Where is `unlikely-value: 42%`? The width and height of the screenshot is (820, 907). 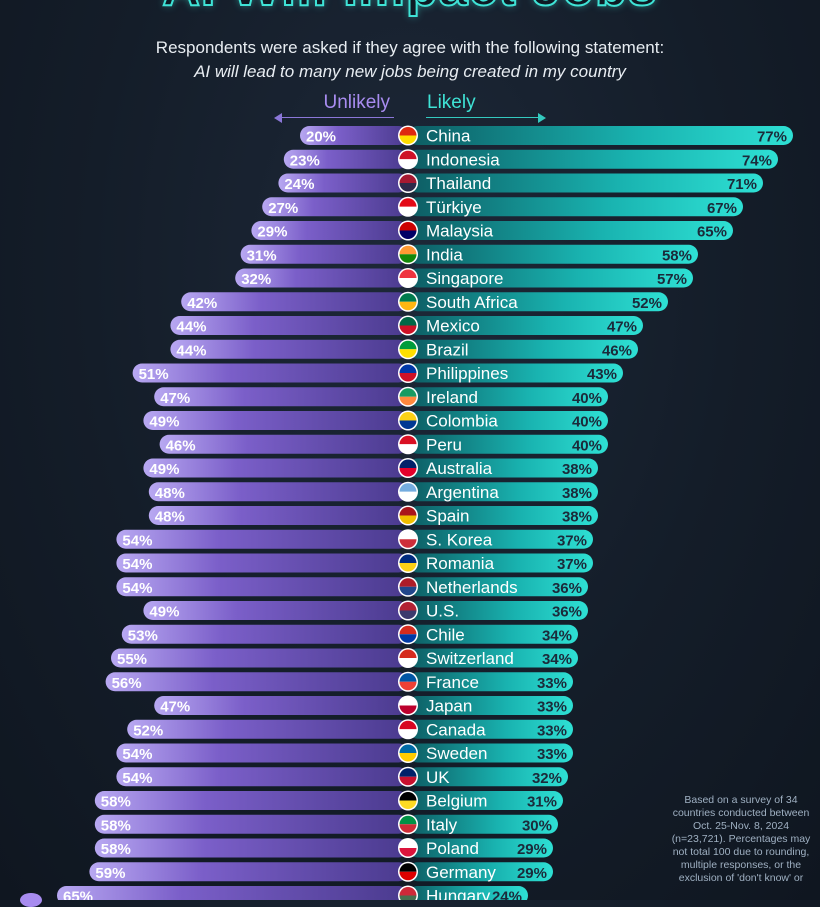
unlikely-value: 42% is located at coordinates (202, 303).